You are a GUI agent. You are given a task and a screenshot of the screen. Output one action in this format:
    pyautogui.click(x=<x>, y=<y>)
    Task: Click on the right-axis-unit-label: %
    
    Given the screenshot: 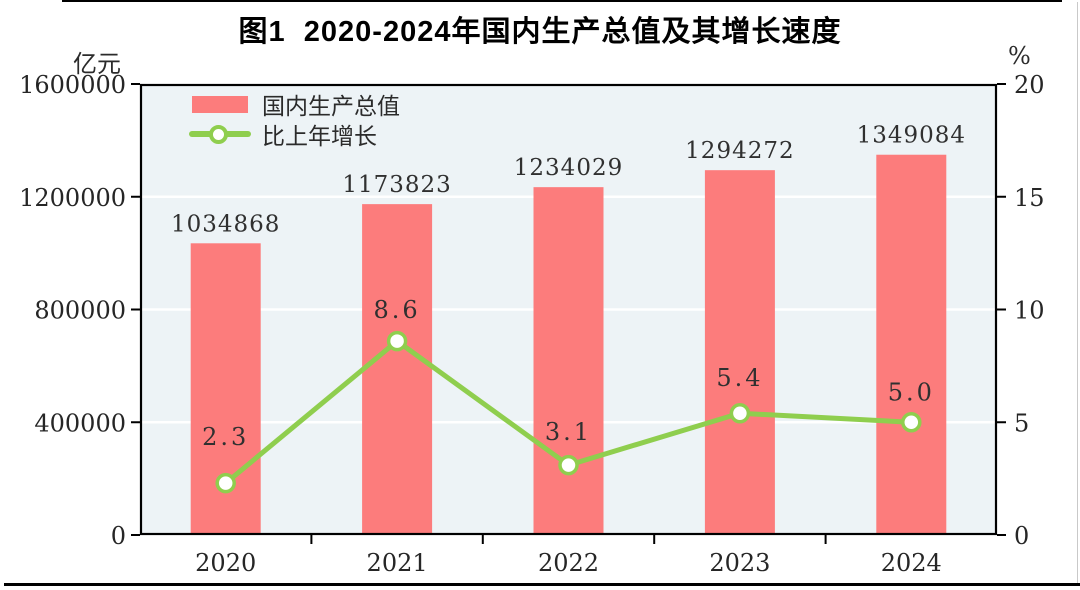 What is the action you would take?
    pyautogui.click(x=1019, y=56)
    